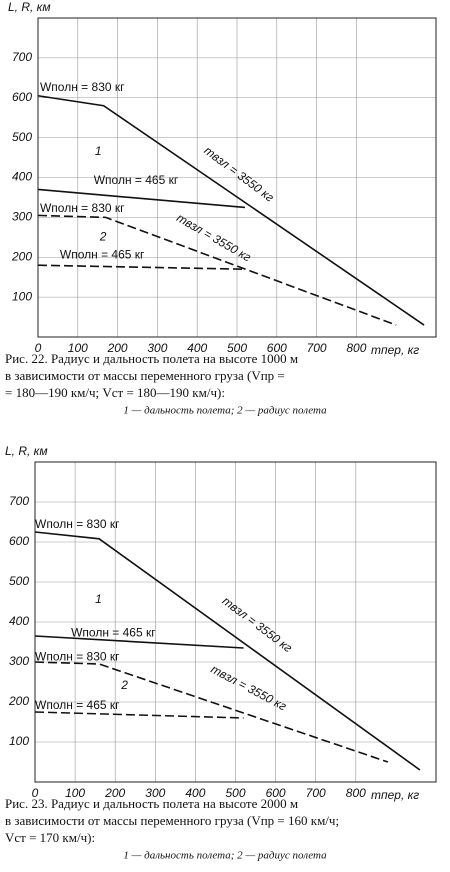  I want to click on caption-line: = 180—190 км/ч; Vст = 180—190 км/ч):, so click(115, 392).